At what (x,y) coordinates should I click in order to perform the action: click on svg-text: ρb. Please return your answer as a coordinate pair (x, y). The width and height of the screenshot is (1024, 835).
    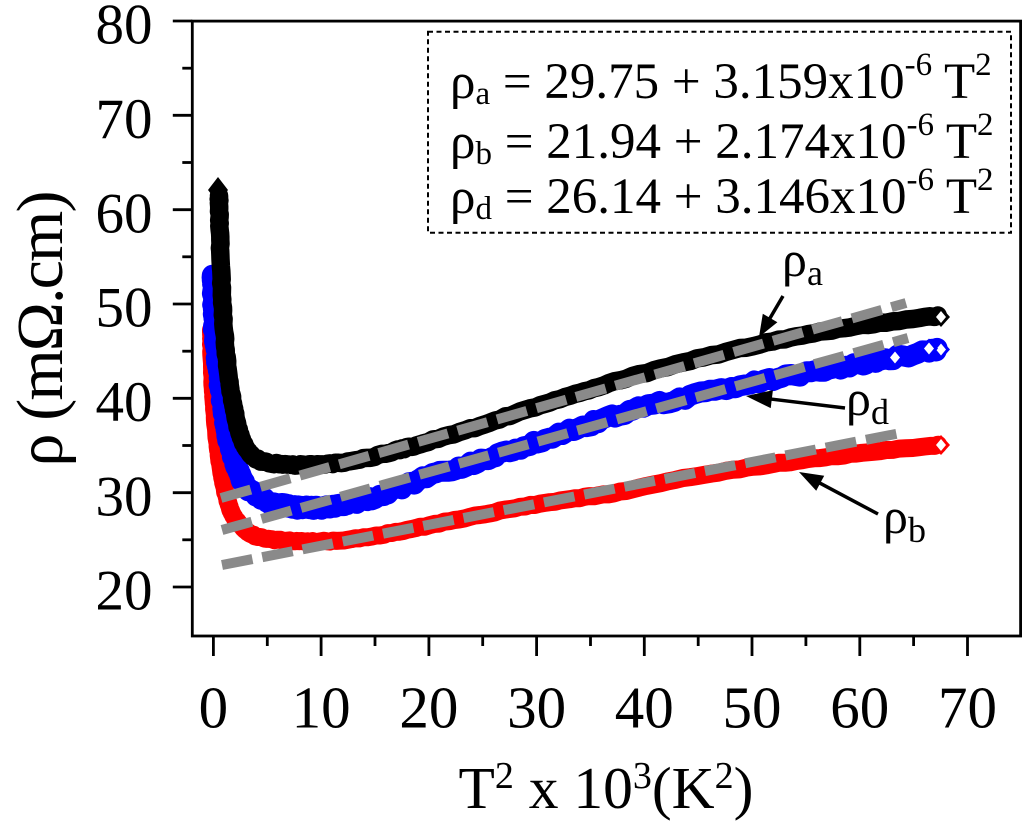
    Looking at the image, I should click on (904, 519).